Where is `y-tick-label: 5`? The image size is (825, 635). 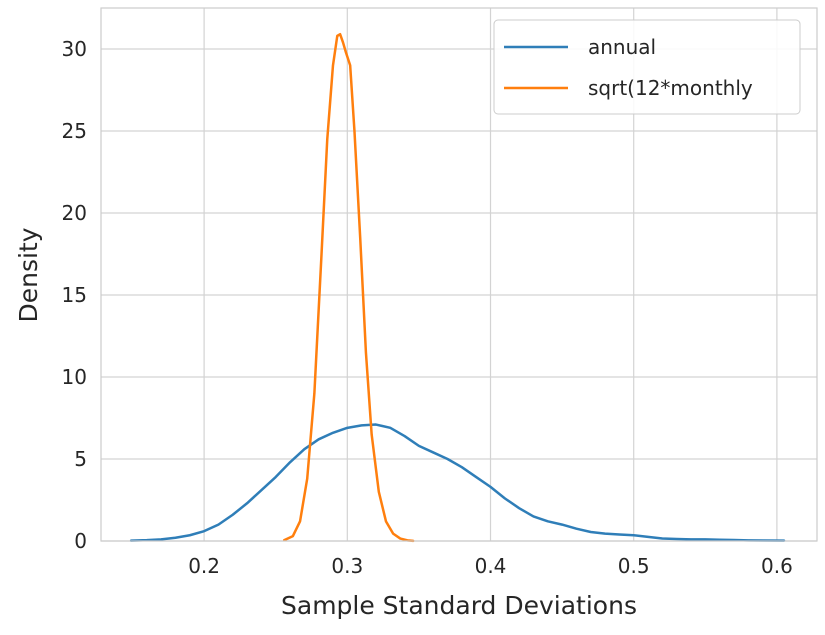
y-tick-label: 5 is located at coordinates (80, 459).